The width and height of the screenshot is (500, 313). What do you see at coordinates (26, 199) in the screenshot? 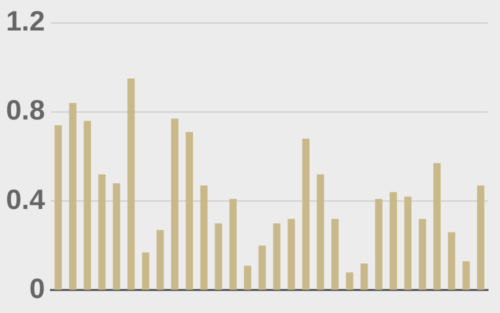
I see `y-tick-label: 0.4` at bounding box center [26, 199].